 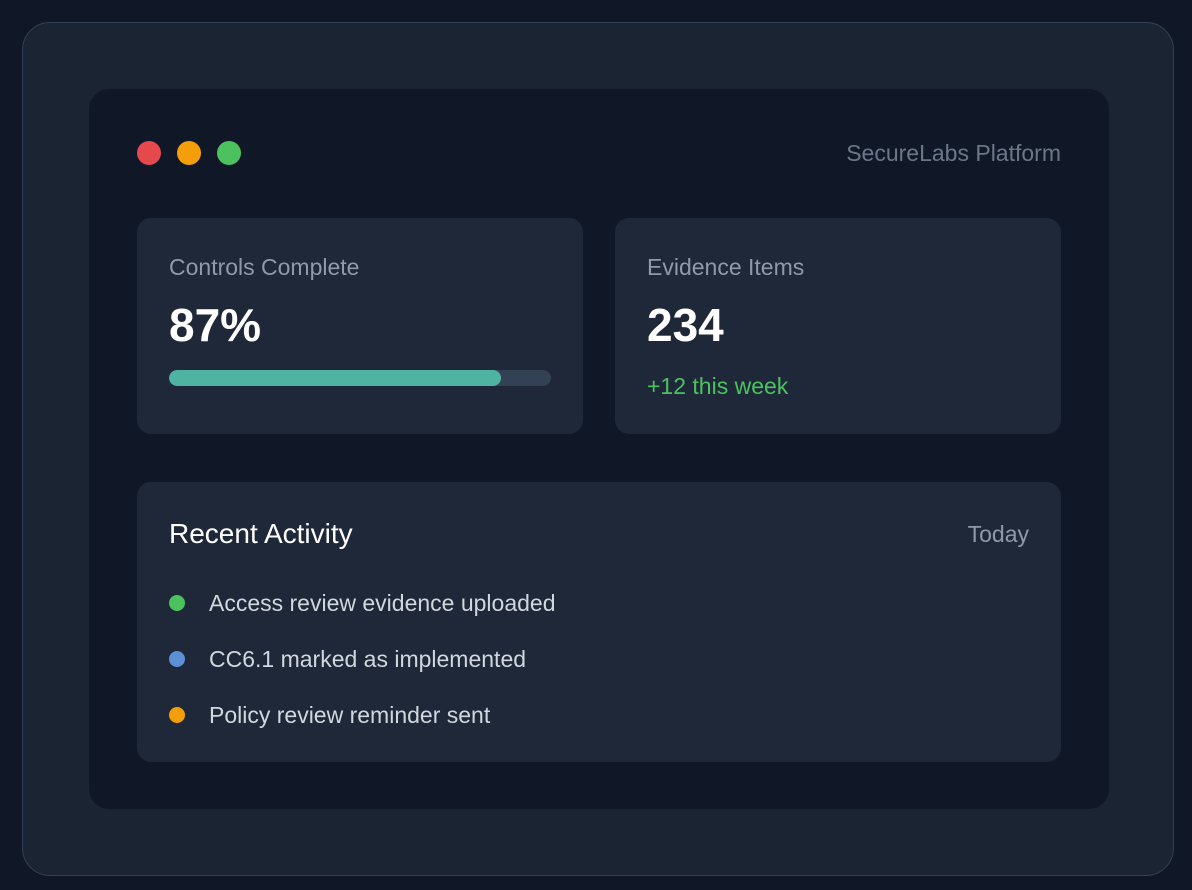 What do you see at coordinates (726, 267) in the screenshot?
I see `evidence-items-label: Evidence Items` at bounding box center [726, 267].